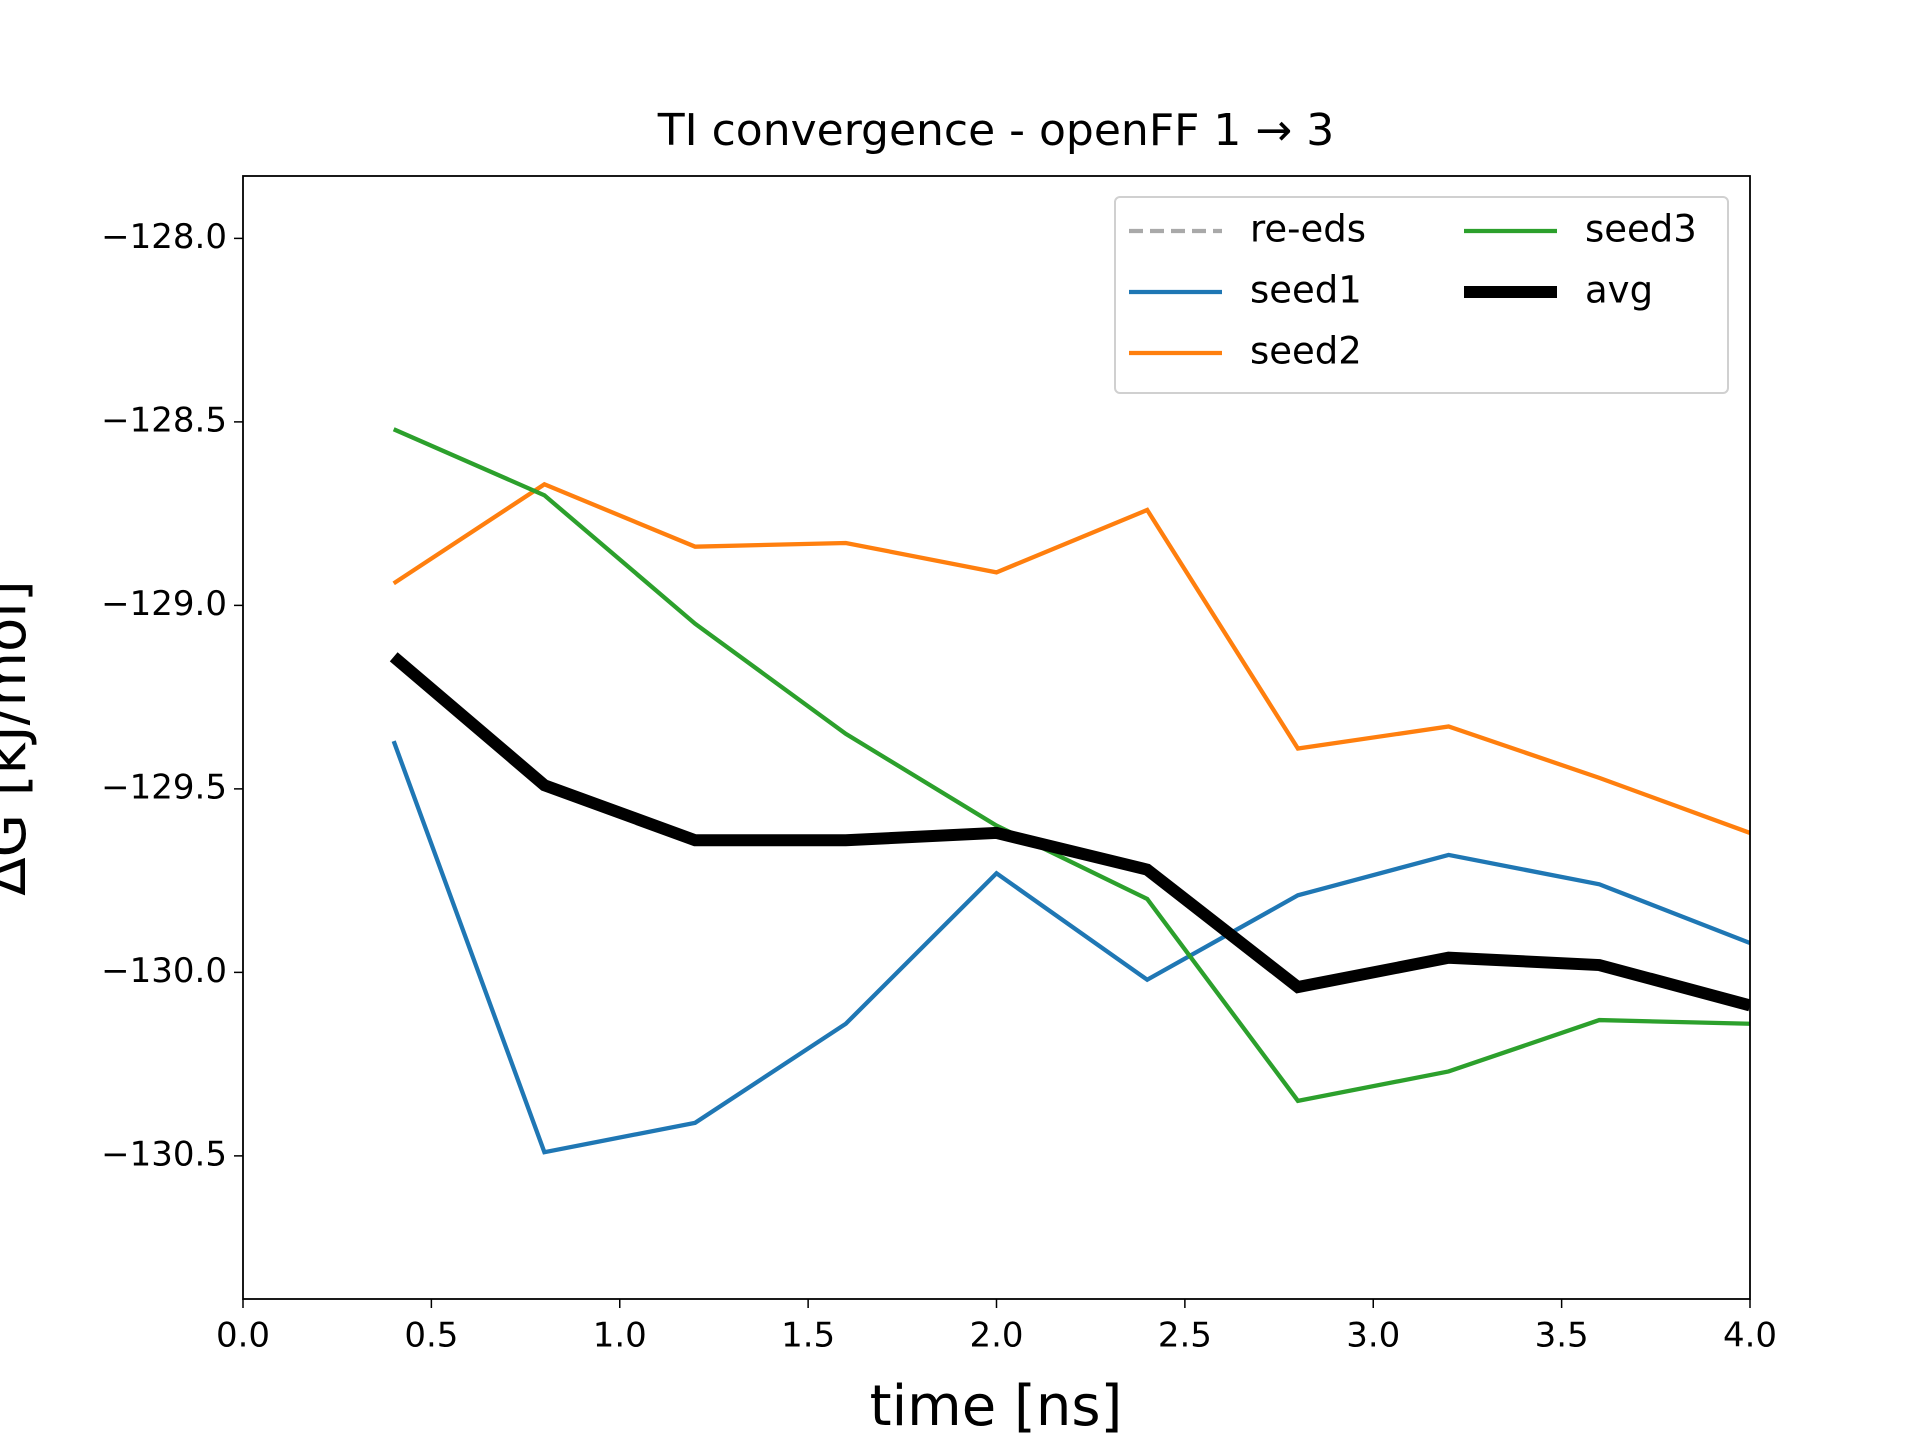 Image resolution: width=1920 pixels, height=1440 pixels. What do you see at coordinates (996, 1406) in the screenshot?
I see `x-axis-label: time [ns]` at bounding box center [996, 1406].